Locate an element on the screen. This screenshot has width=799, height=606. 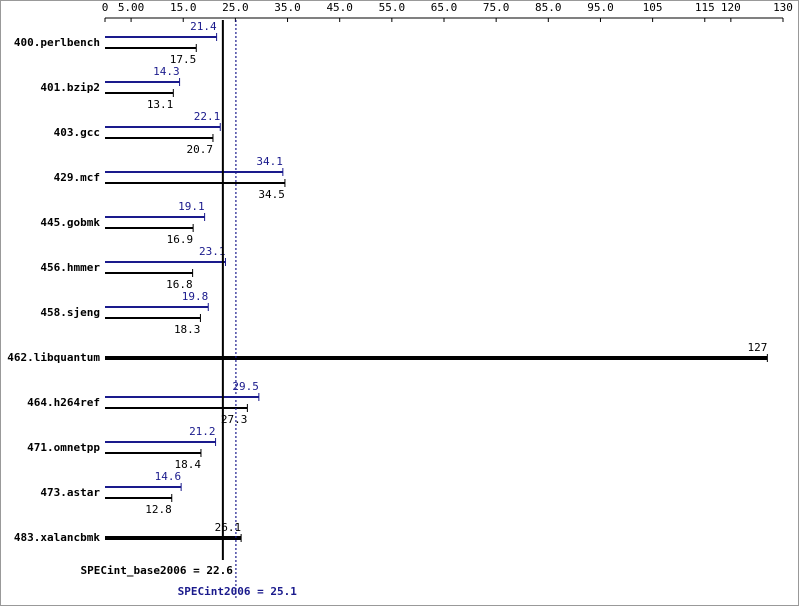
x-tick-label: 105 is located at coordinates (653, 7).